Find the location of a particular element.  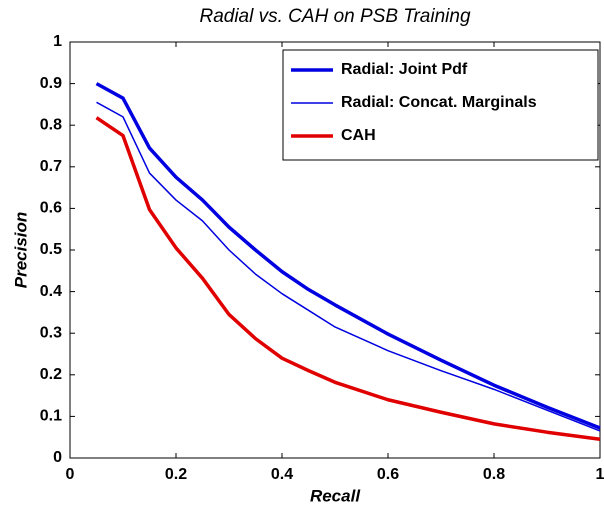

y-tick-label: 0.4 is located at coordinates (51, 291).